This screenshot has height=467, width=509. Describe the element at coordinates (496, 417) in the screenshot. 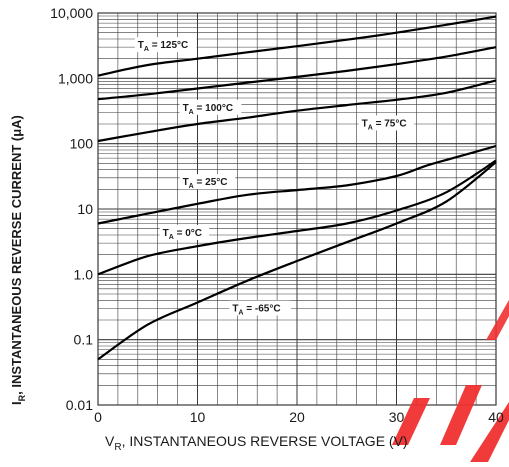

I see `x-tick-label: 40` at that location.